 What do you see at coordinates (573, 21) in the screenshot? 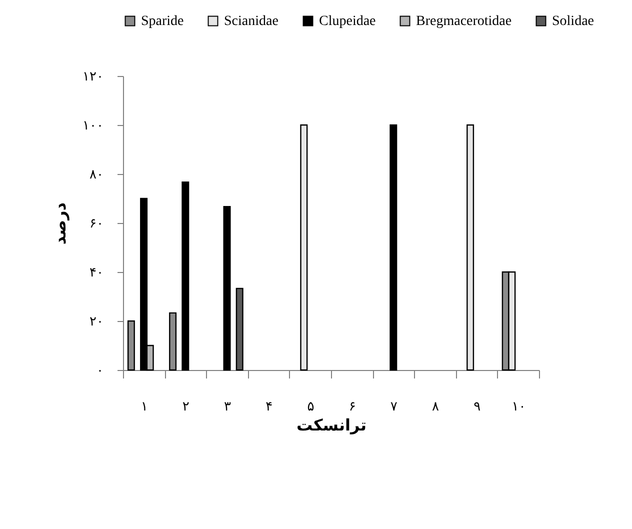
I see `legend-label: Solidae` at bounding box center [573, 21].